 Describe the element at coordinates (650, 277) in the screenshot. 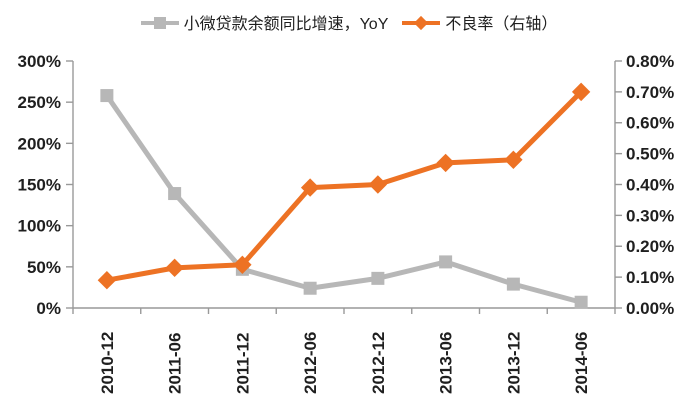

I see `right-axis-tick-label: 0.10%` at that location.